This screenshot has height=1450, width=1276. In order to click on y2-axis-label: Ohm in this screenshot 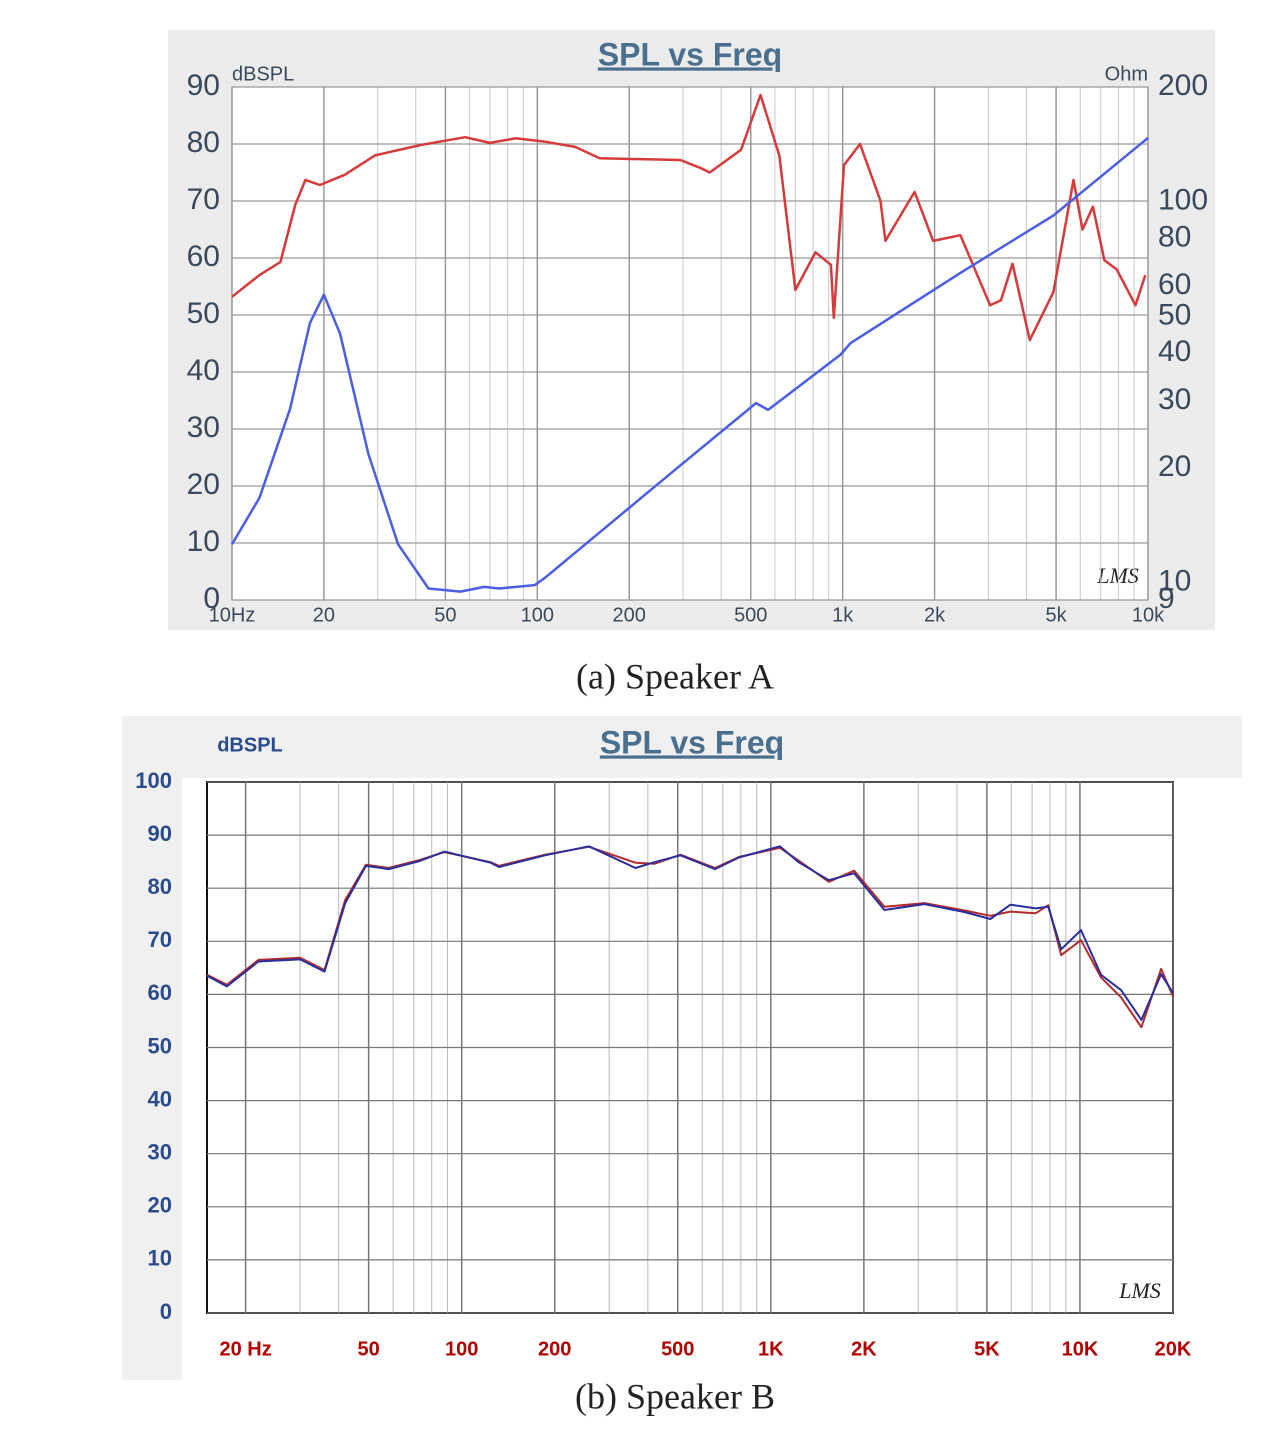, I will do `click(1126, 74)`.